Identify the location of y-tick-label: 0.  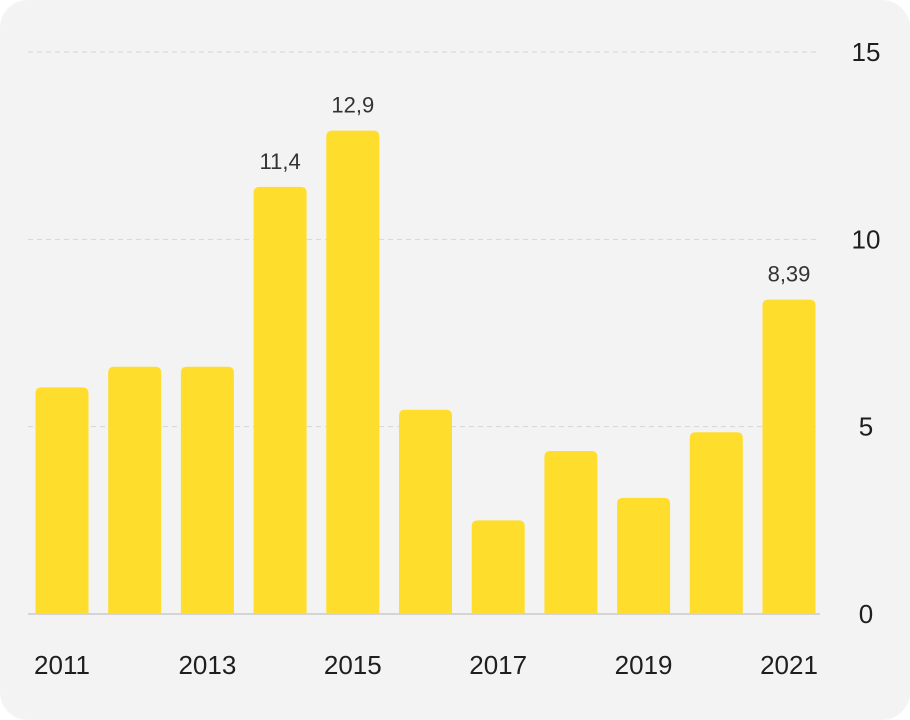
(866, 614).